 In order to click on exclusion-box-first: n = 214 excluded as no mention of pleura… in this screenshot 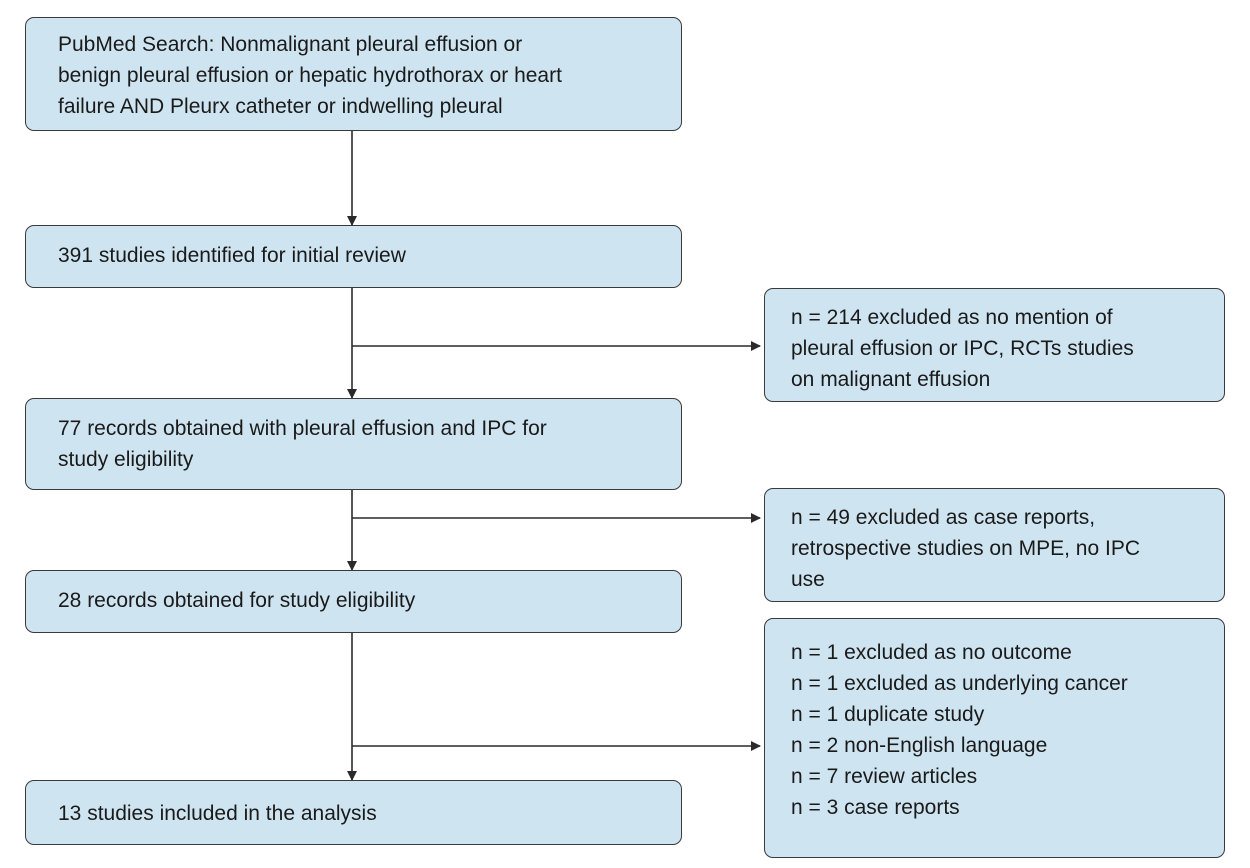, I will do `click(994, 345)`.